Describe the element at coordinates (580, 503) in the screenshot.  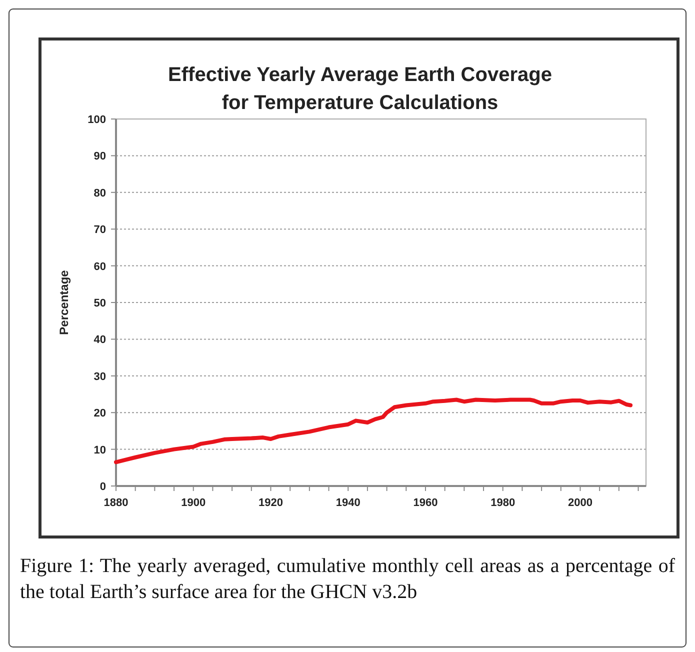
I see `x-tick-label: 2000` at that location.